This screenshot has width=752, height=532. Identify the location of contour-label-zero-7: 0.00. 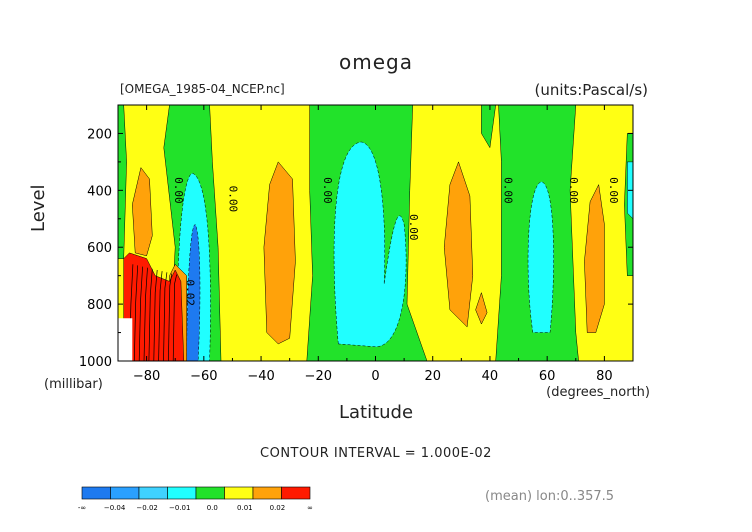
(613, 190).